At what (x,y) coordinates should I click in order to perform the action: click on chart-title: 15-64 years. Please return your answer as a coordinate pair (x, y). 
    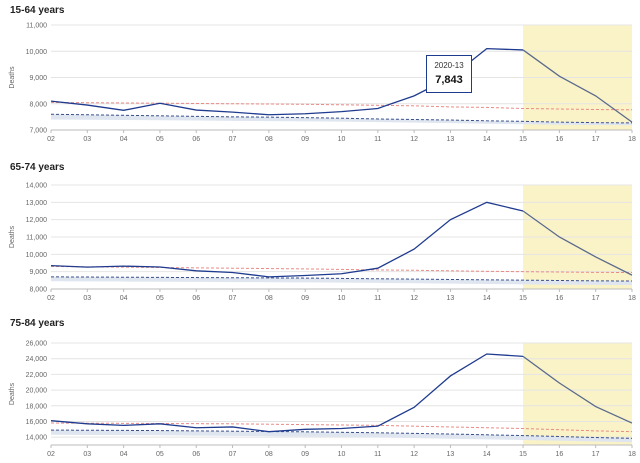
    Looking at the image, I should click on (37, 10).